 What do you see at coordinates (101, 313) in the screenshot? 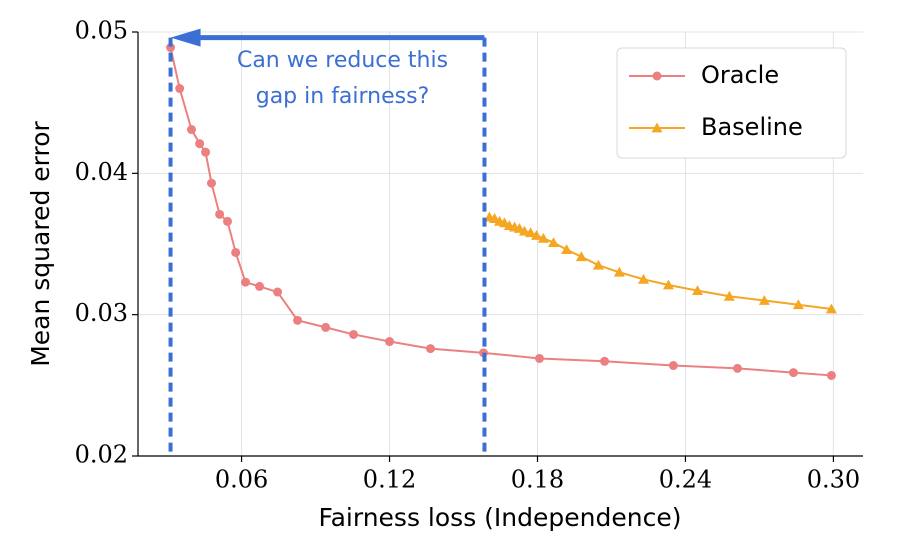
I see `y-tick-label: 0.03` at bounding box center [101, 313].